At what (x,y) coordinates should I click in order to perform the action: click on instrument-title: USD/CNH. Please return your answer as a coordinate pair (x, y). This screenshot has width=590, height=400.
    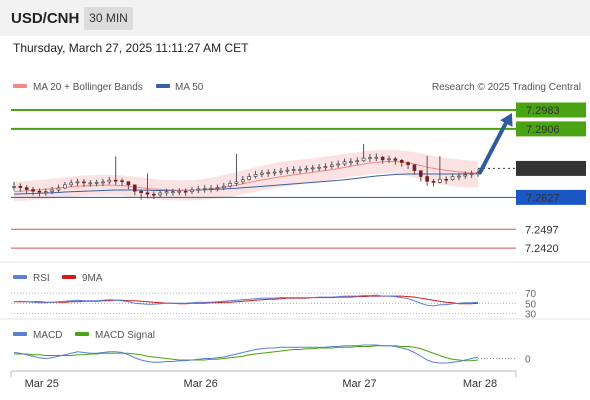
    Looking at the image, I should click on (45, 18).